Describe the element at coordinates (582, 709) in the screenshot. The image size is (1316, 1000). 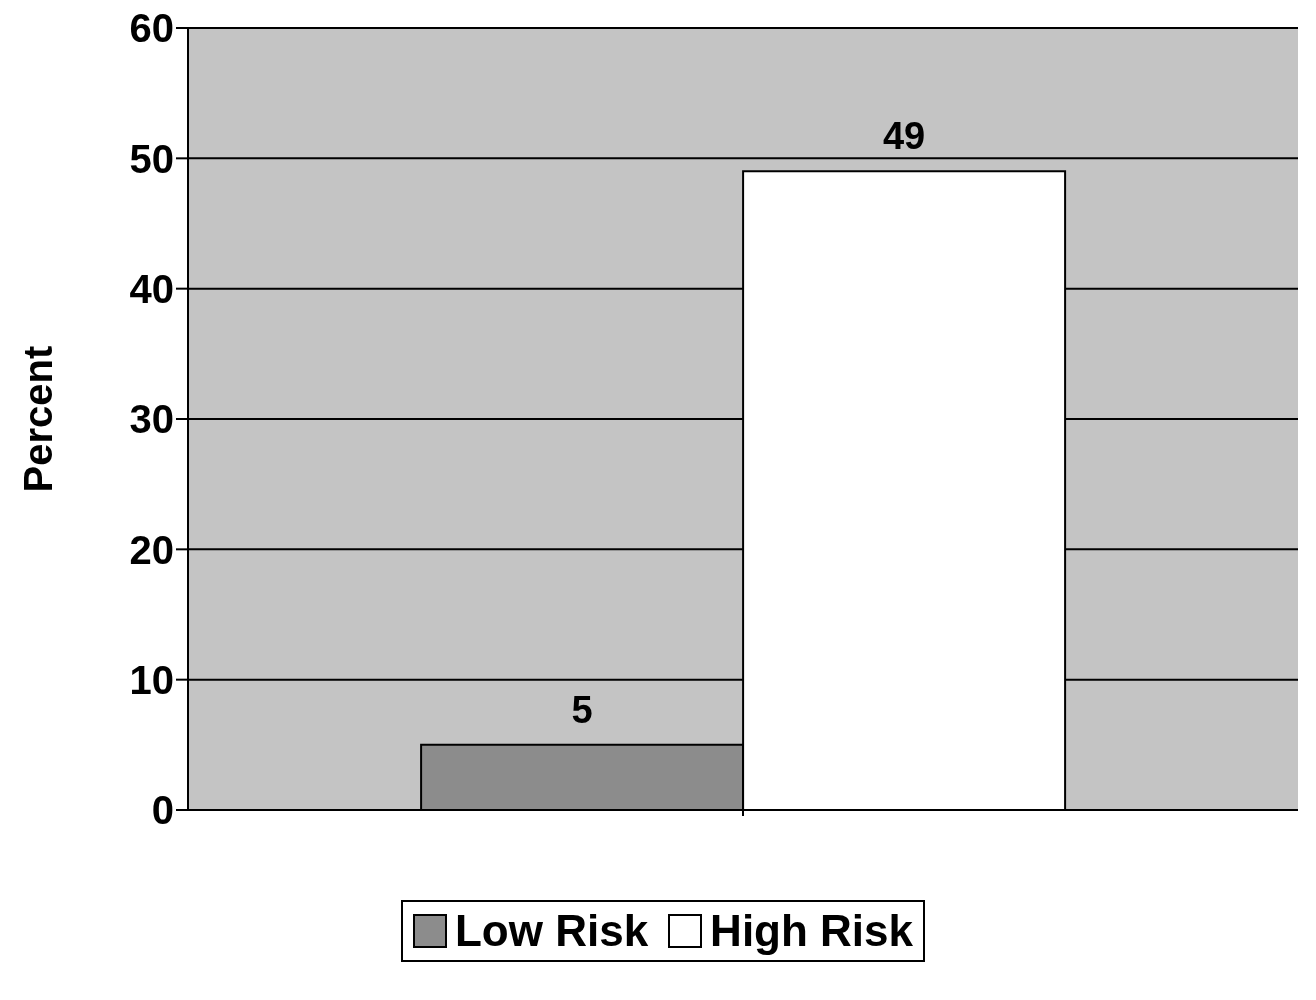
I see `data-label: 5` at that location.